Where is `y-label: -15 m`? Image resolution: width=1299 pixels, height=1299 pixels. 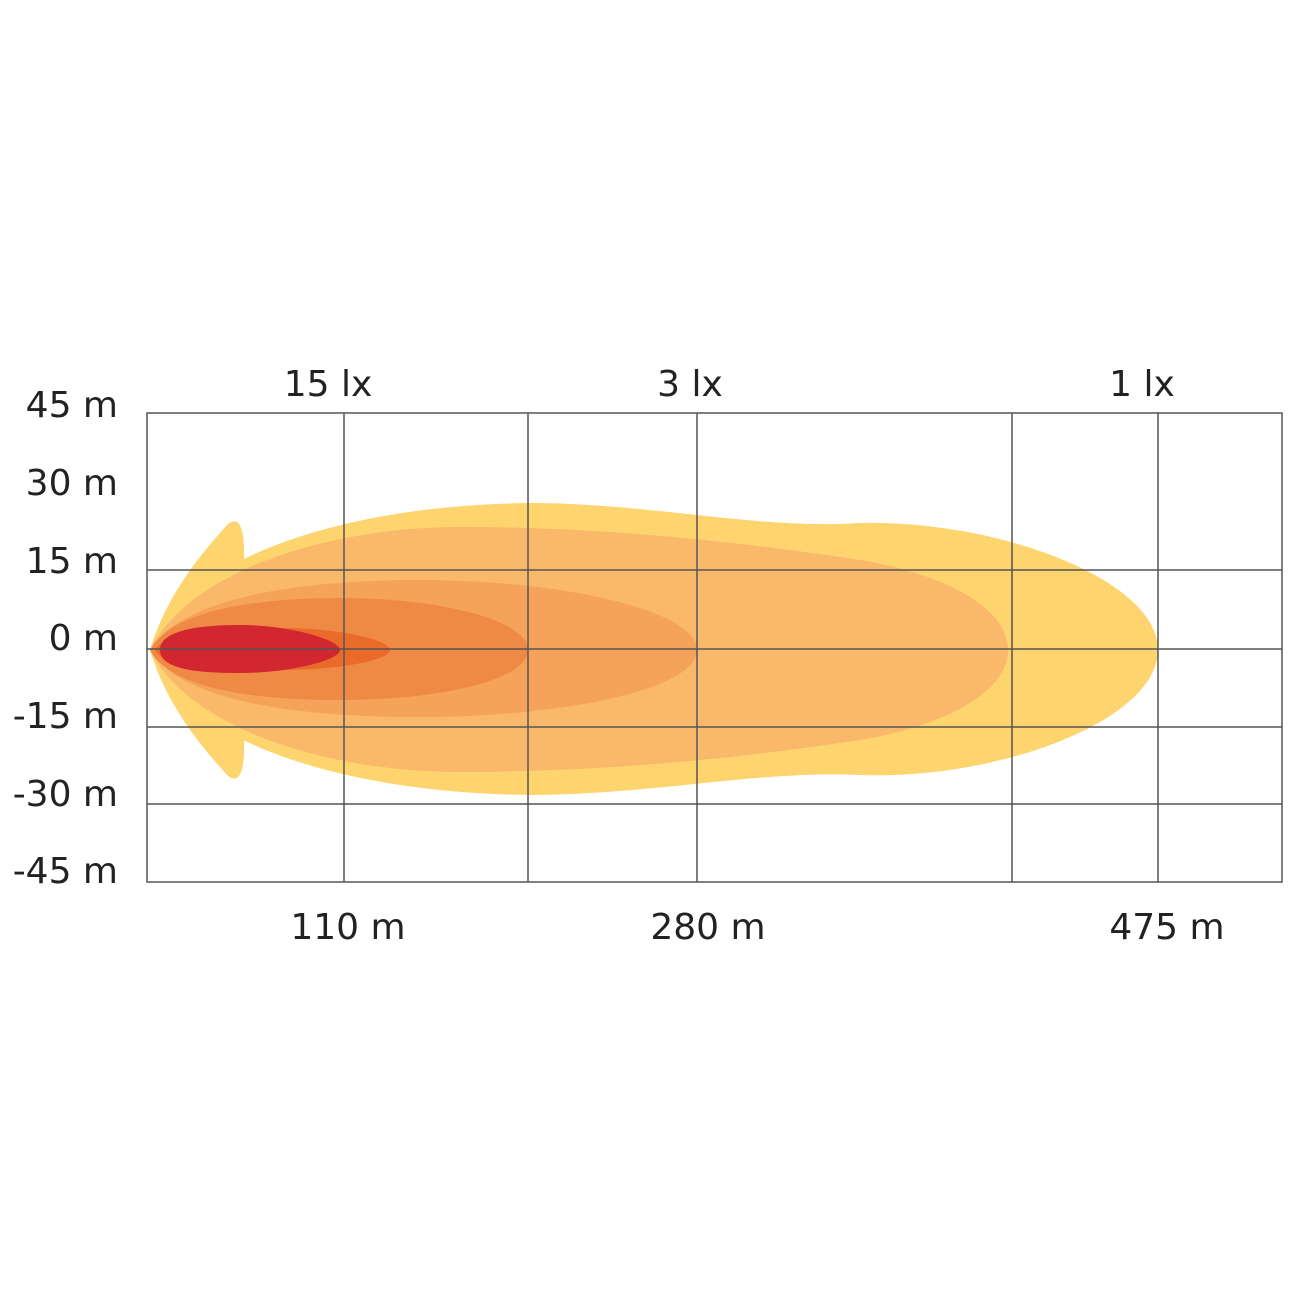
y-label: -15 m is located at coordinates (65, 716).